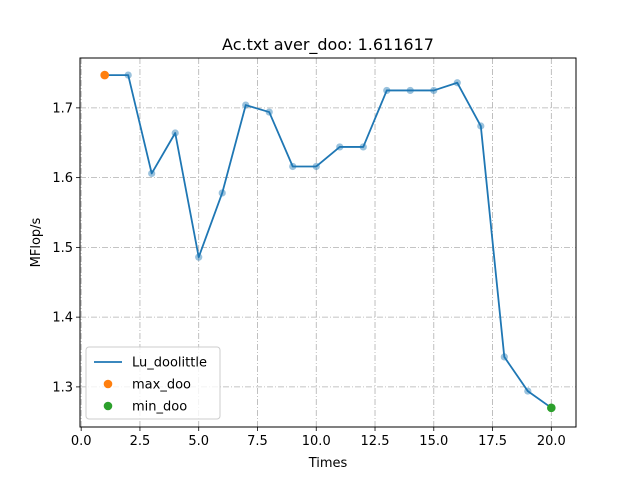  Describe the element at coordinates (36, 242) in the screenshot. I see `y-axis-label: MFlop/s` at that location.